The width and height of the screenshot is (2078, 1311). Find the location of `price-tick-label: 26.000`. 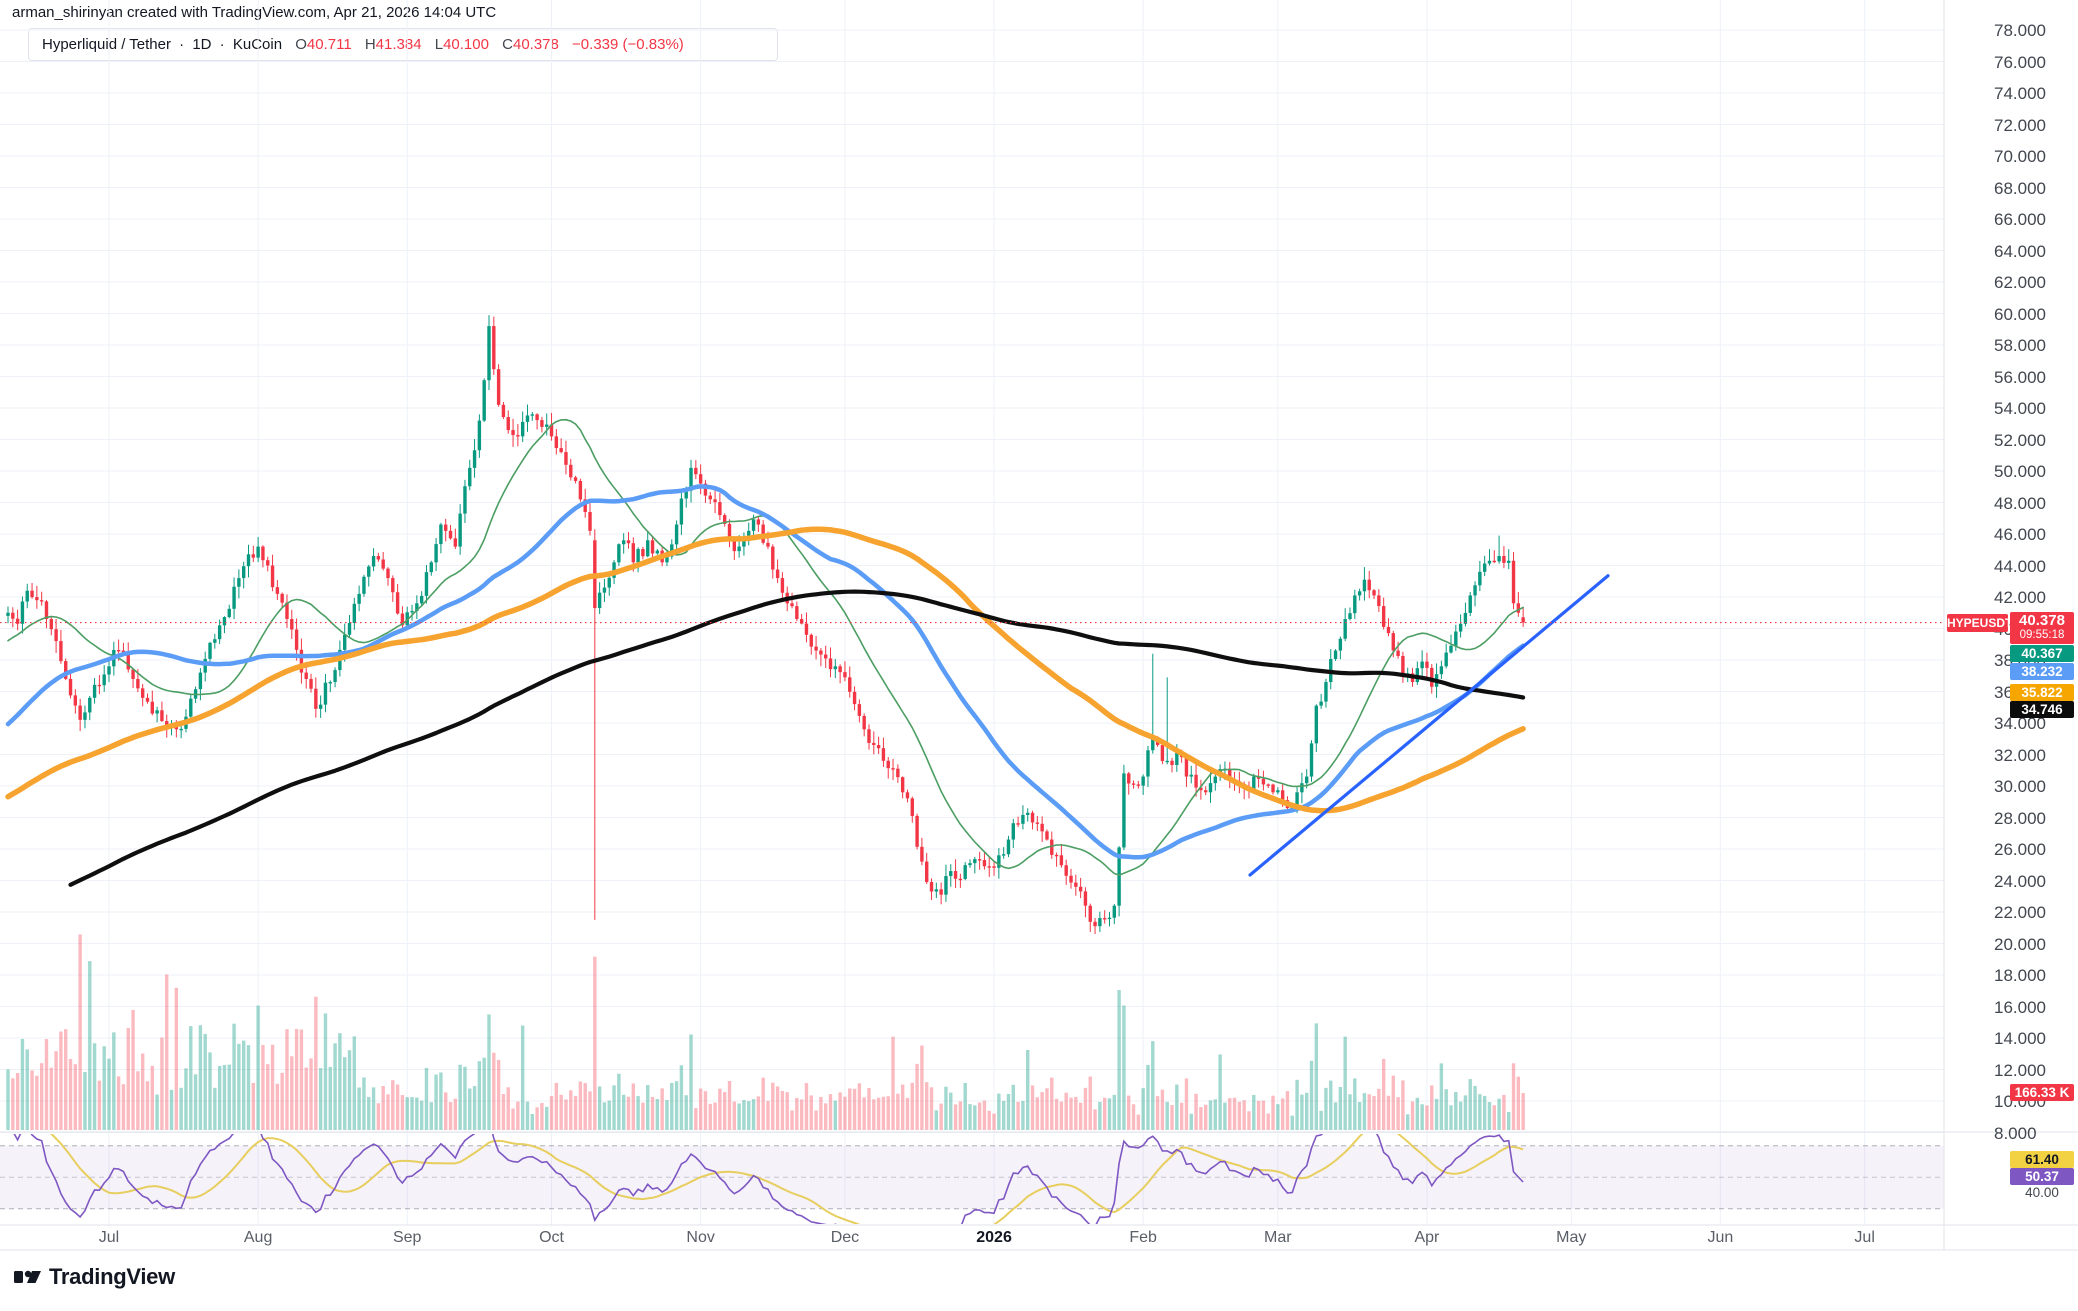

price-tick-label: 26.000 is located at coordinates (2020, 849).